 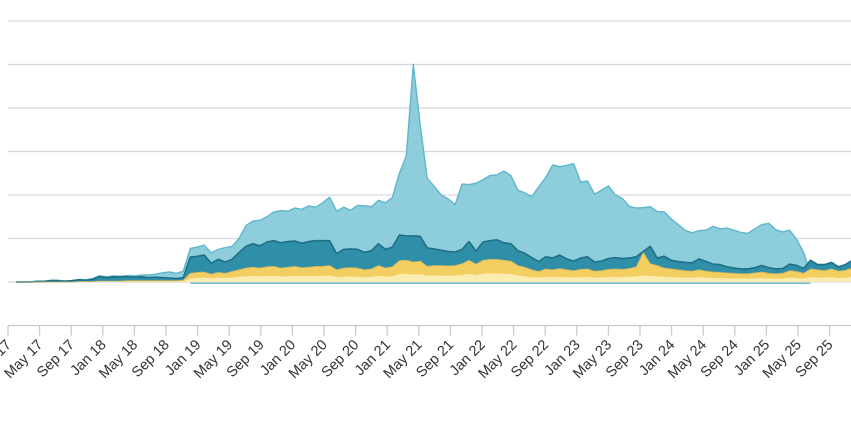 I want to click on line-teal, so click(x=433, y=258).